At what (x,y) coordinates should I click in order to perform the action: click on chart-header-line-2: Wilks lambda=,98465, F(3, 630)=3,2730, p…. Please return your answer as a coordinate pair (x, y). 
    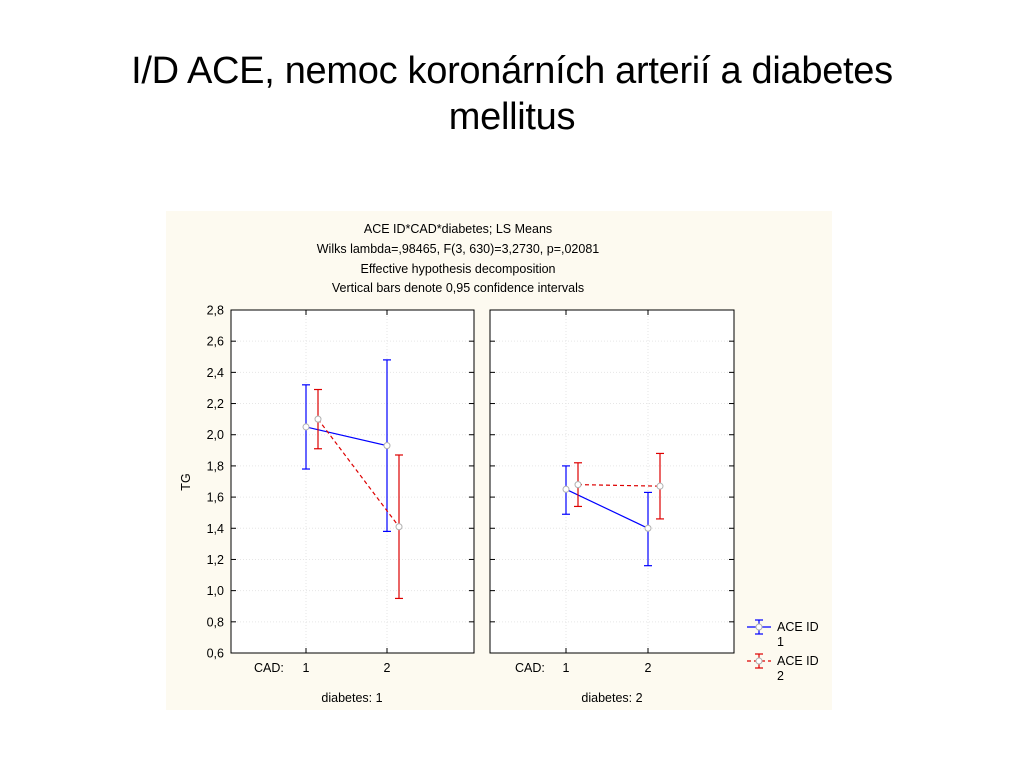
    Looking at the image, I should click on (458, 249).